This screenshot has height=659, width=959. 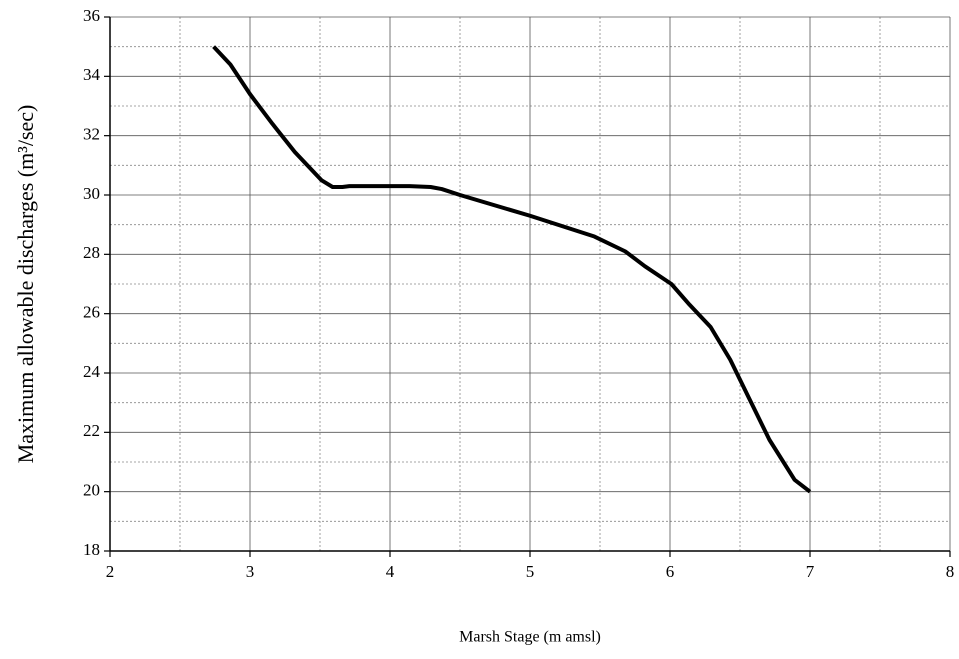 I want to click on y-axis-label: Maximum allowable discharges (m³/sec), so click(x=25, y=284).